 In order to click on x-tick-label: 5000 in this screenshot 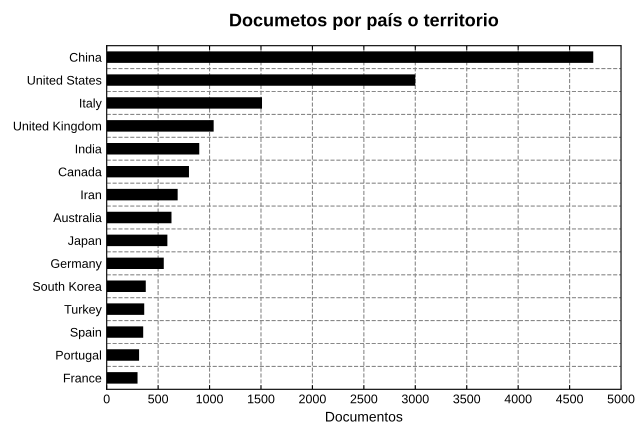, I will do `click(621, 399)`.